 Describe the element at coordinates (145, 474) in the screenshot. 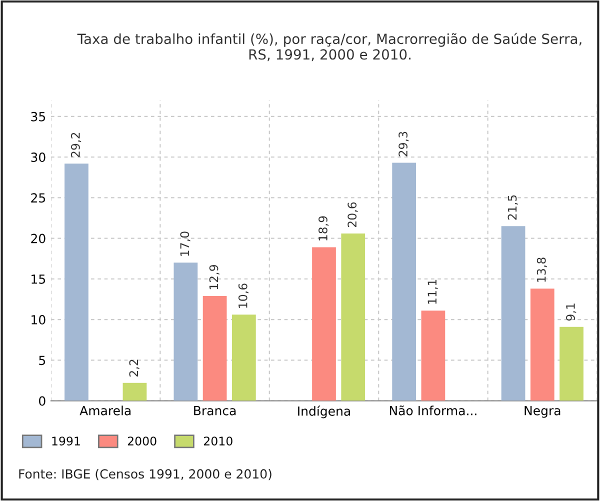

I see `source-note: Fonte: IBGE (Censos 1991, 2000 e 2010)` at that location.